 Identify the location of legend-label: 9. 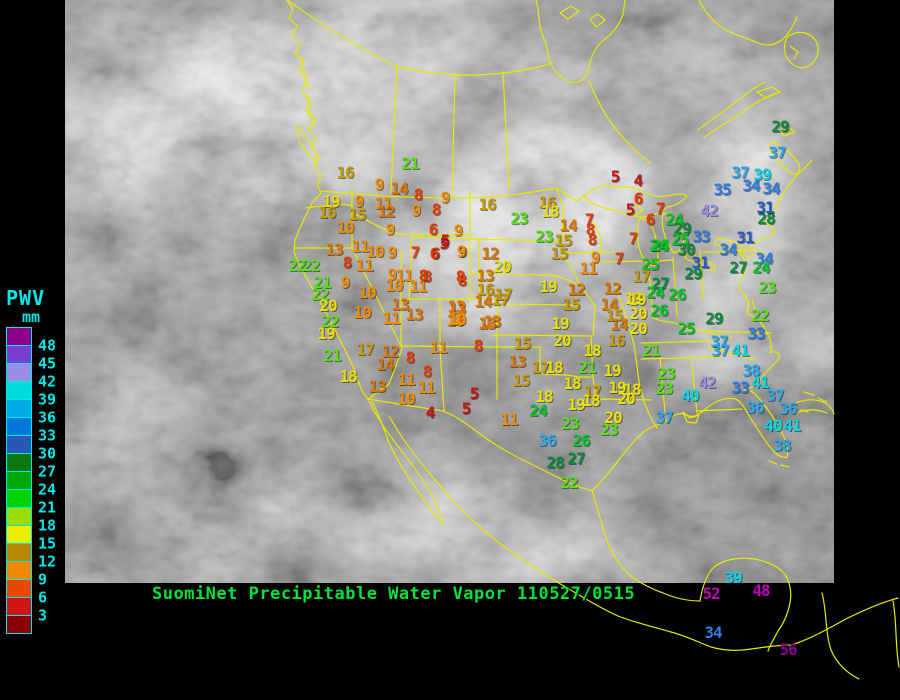
(43, 579).